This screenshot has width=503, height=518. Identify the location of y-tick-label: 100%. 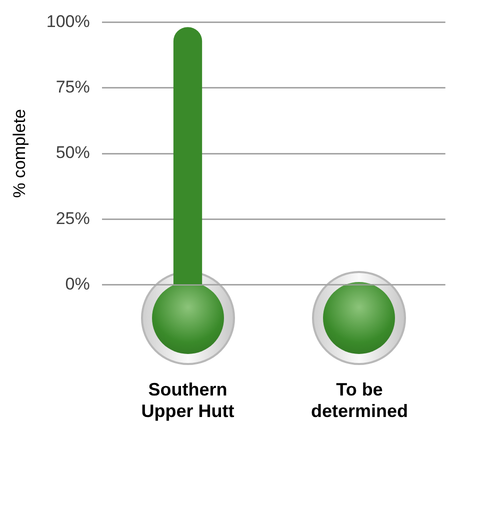
(68, 21).